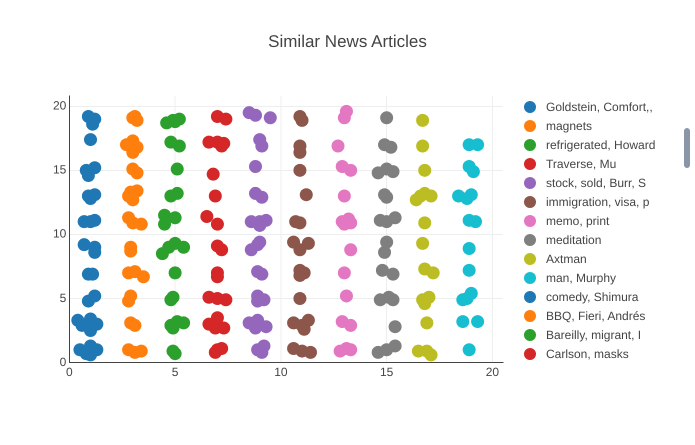 This screenshot has width=695, height=445. I want to click on legend-label: man, Murphy, so click(581, 277).